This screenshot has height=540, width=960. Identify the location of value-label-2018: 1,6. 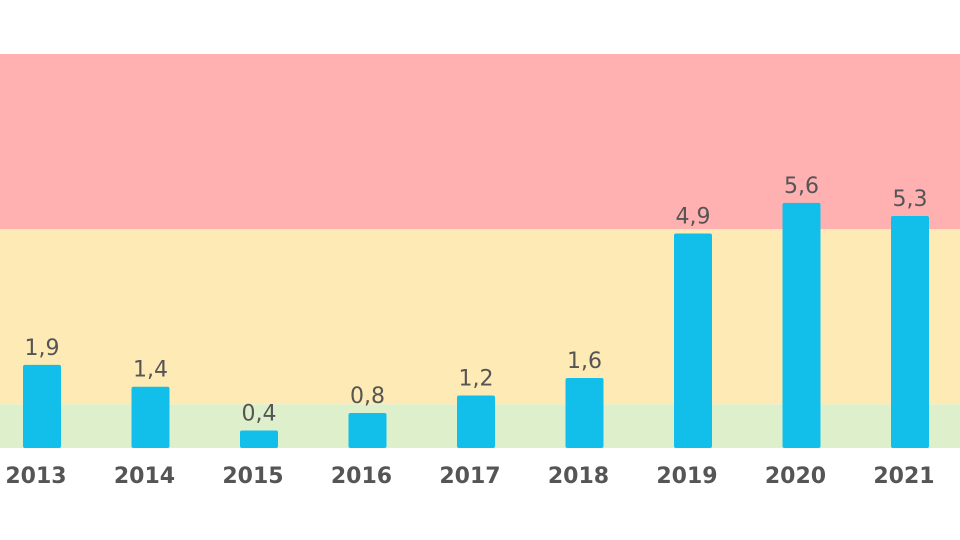
(584, 361).